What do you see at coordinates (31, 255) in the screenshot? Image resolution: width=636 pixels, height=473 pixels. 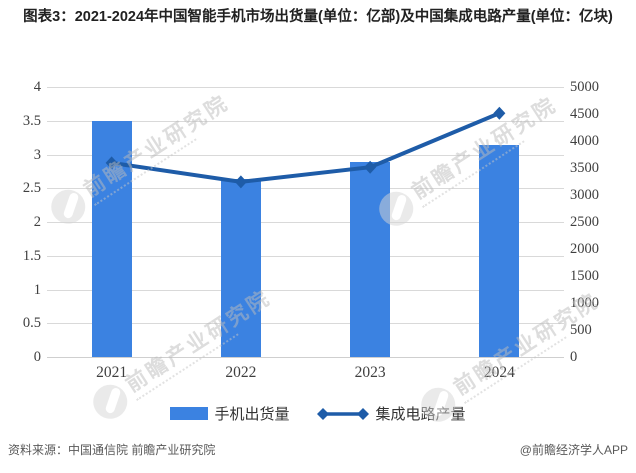 I see `y-left-tick-label: 1.5` at bounding box center [31, 255].